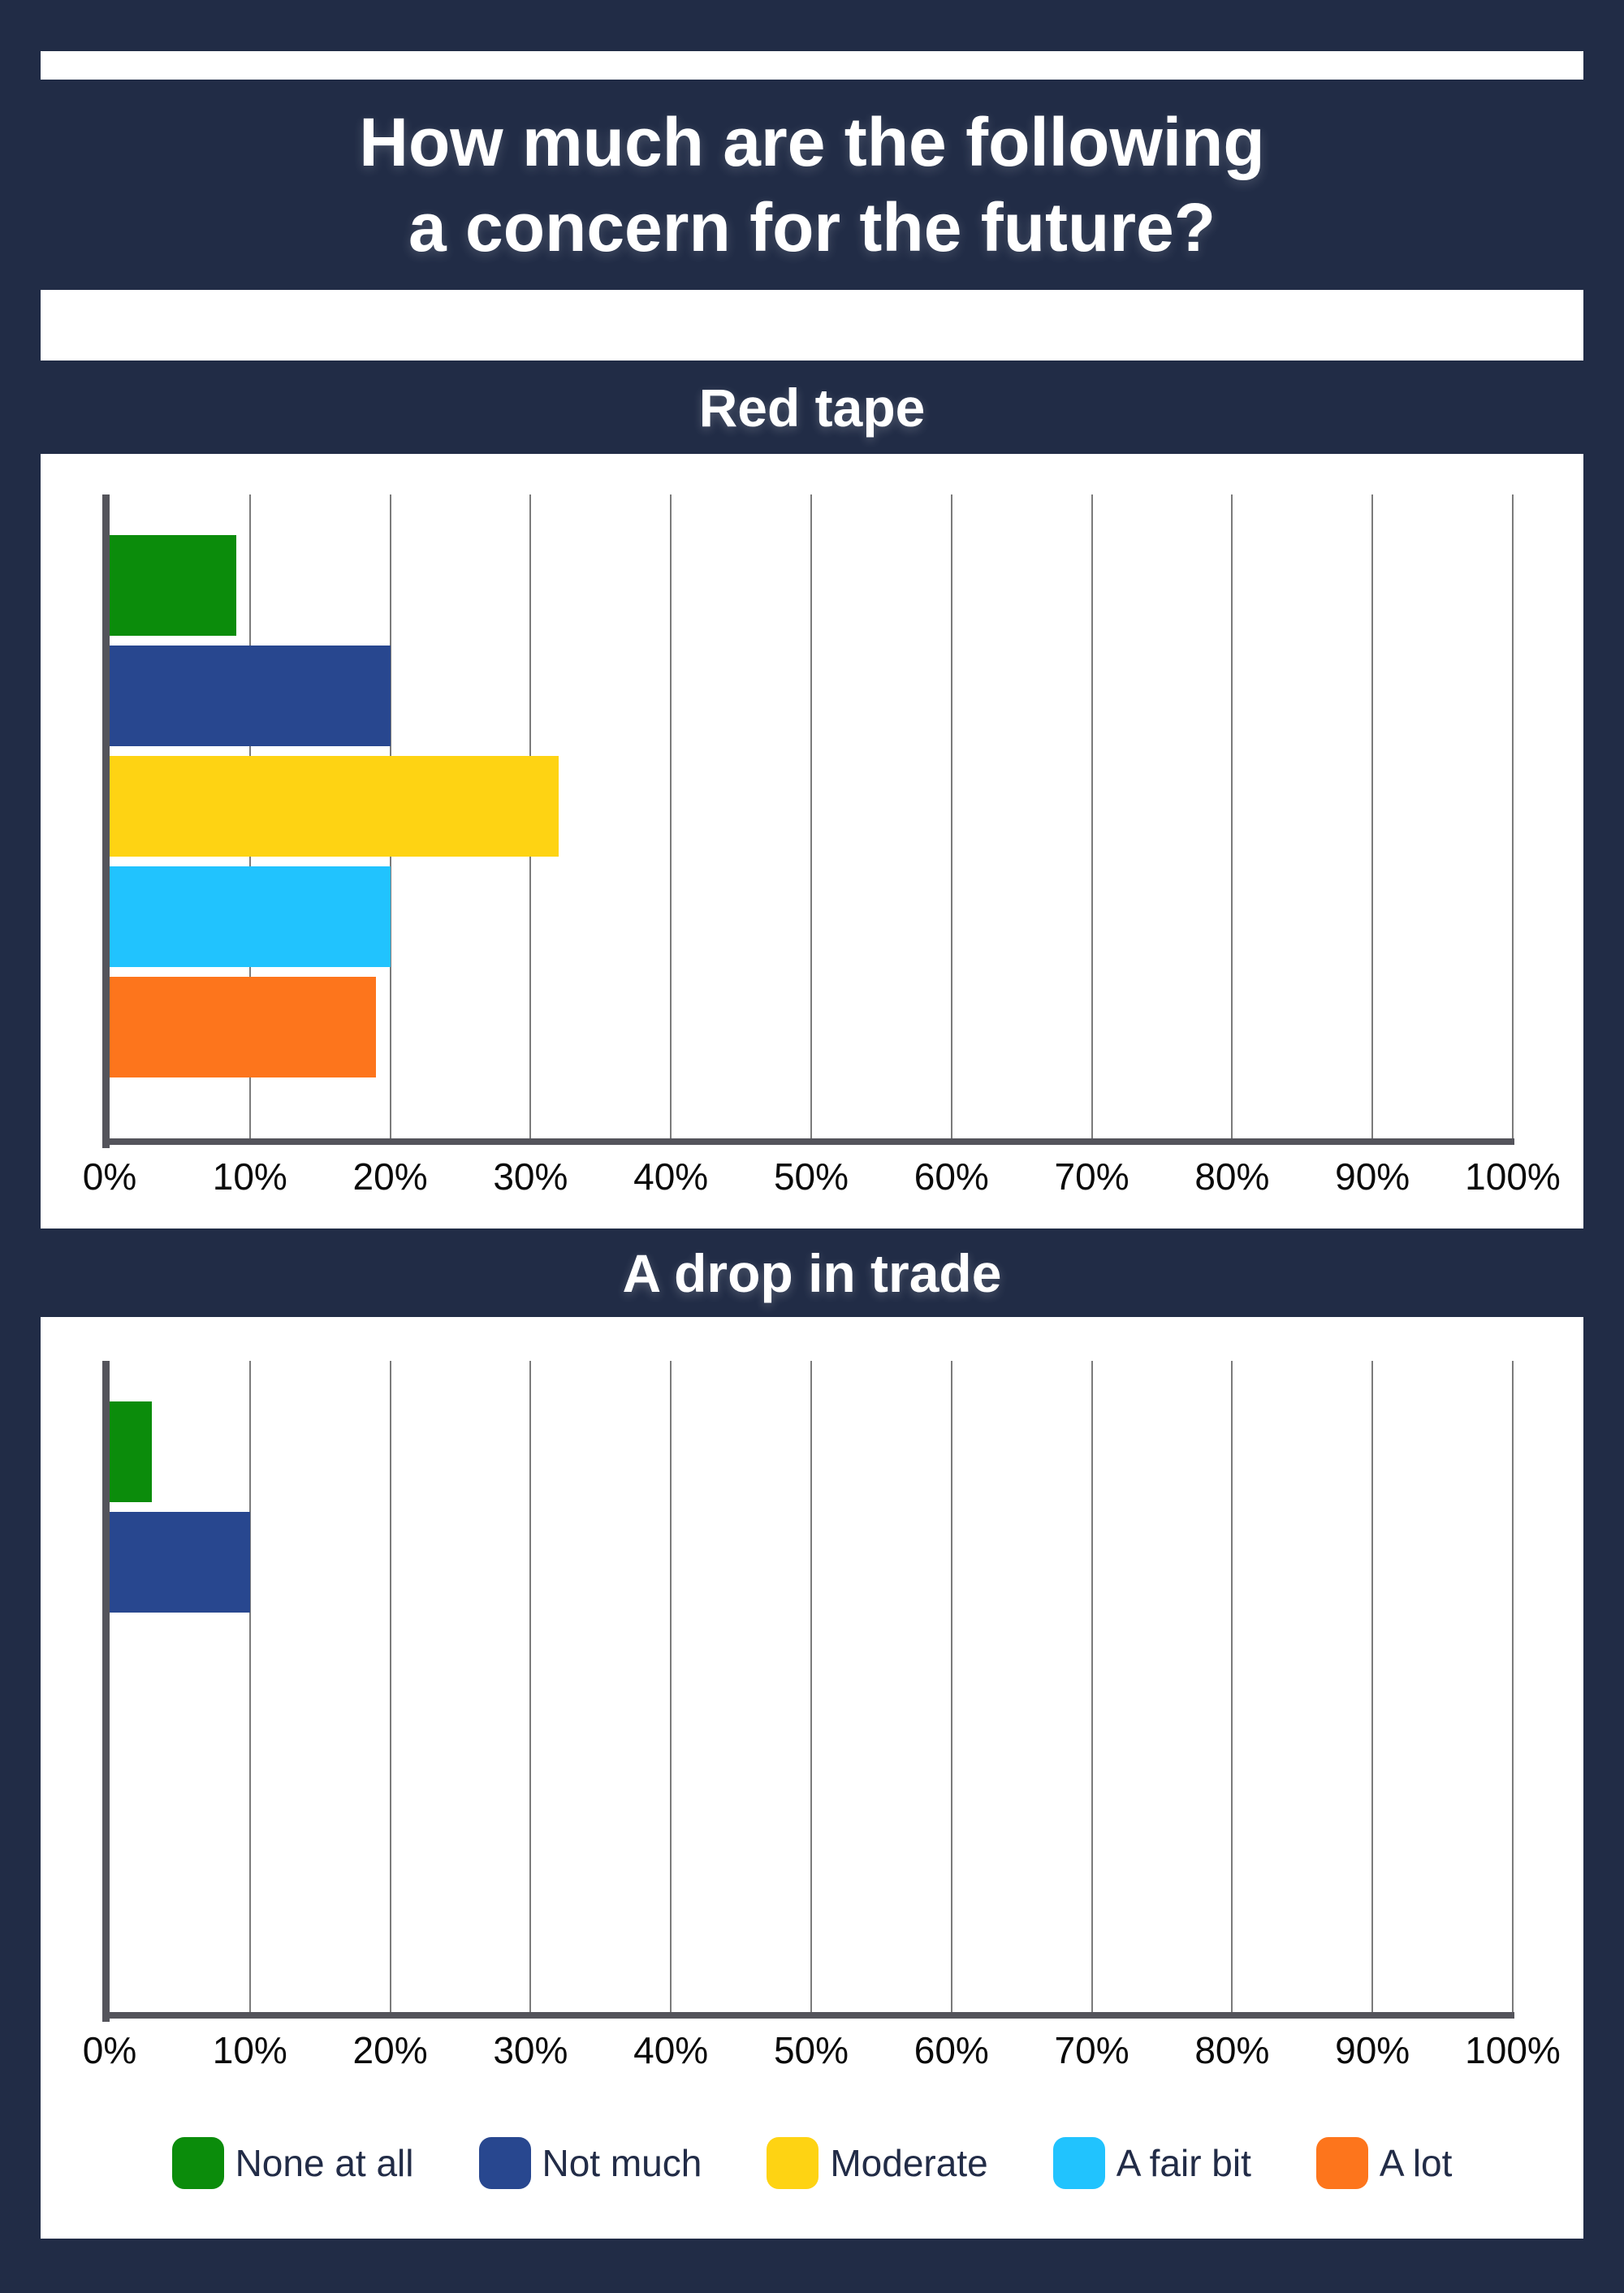 This screenshot has width=1624, height=2293. I want to click on legend-label: A fair bit, so click(1183, 2163).